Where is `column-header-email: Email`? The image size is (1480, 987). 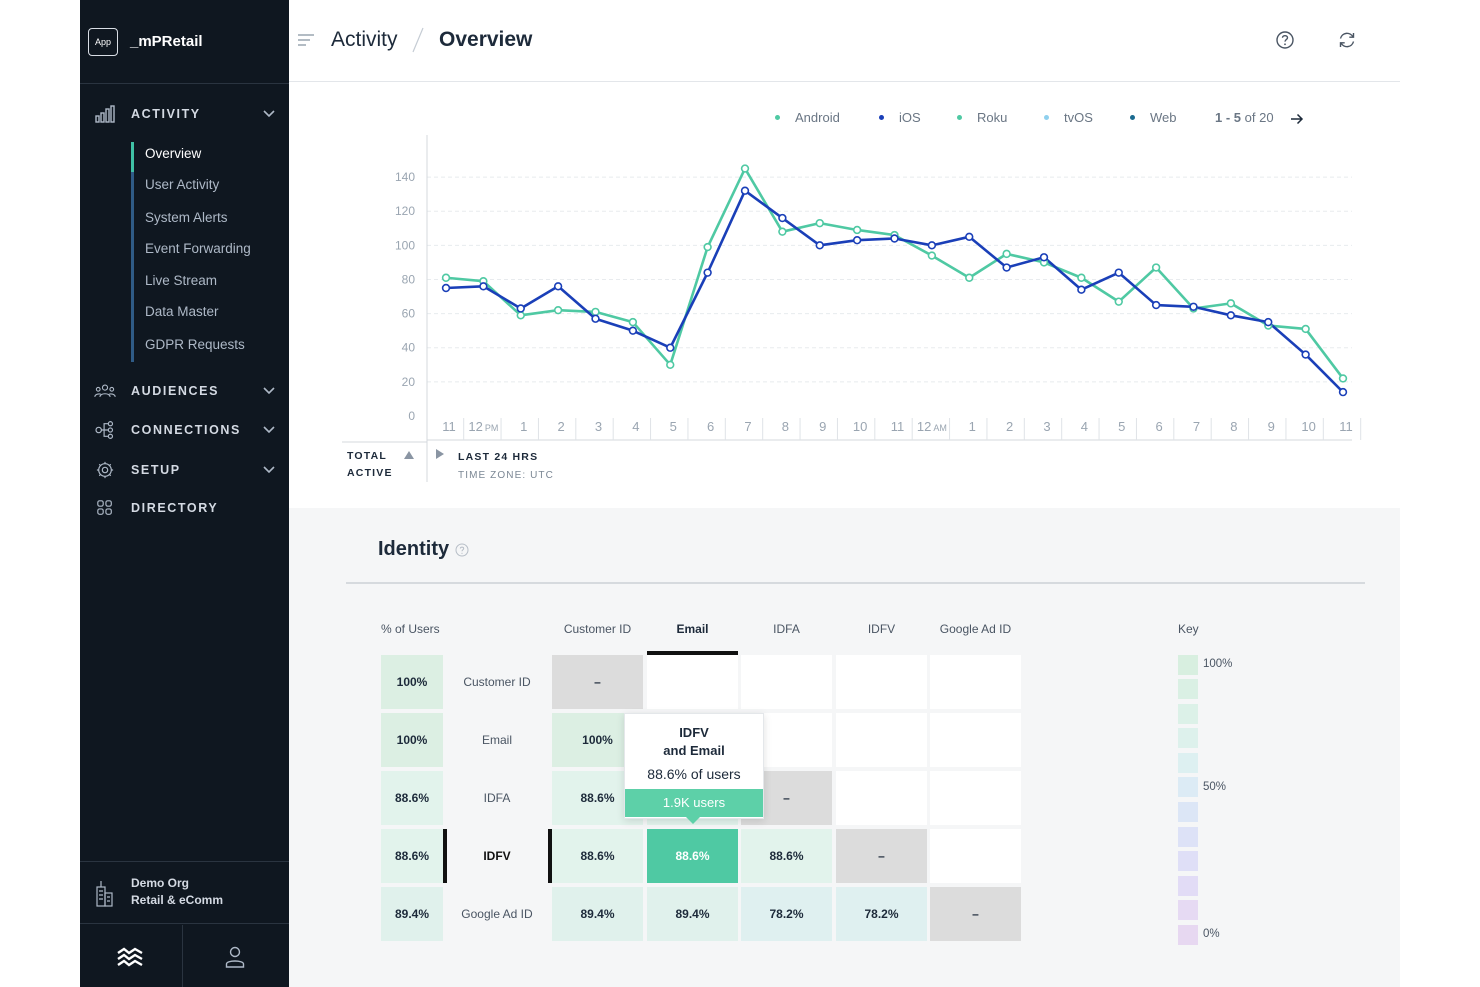
column-header-email: Email is located at coordinates (692, 629).